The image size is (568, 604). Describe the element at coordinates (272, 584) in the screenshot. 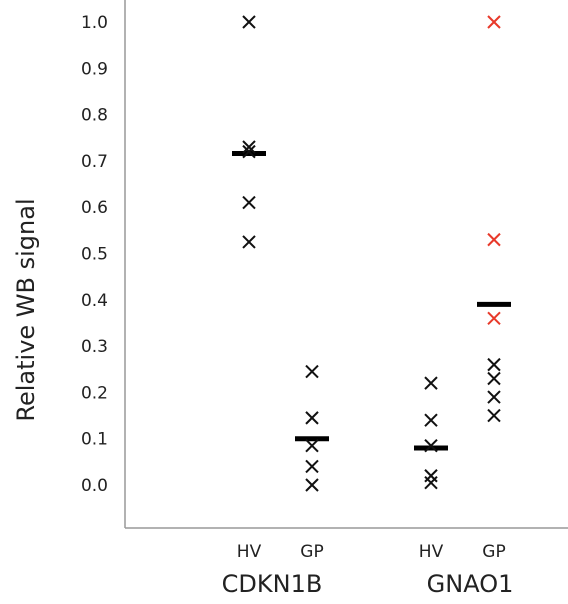

I see `group-label: CDKN1B` at that location.